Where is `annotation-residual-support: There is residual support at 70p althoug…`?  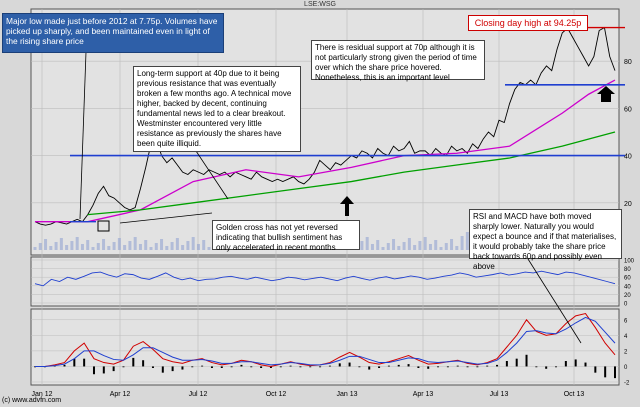
annotation-residual-support: There is residual support at 70p althoug… is located at coordinates (398, 61).